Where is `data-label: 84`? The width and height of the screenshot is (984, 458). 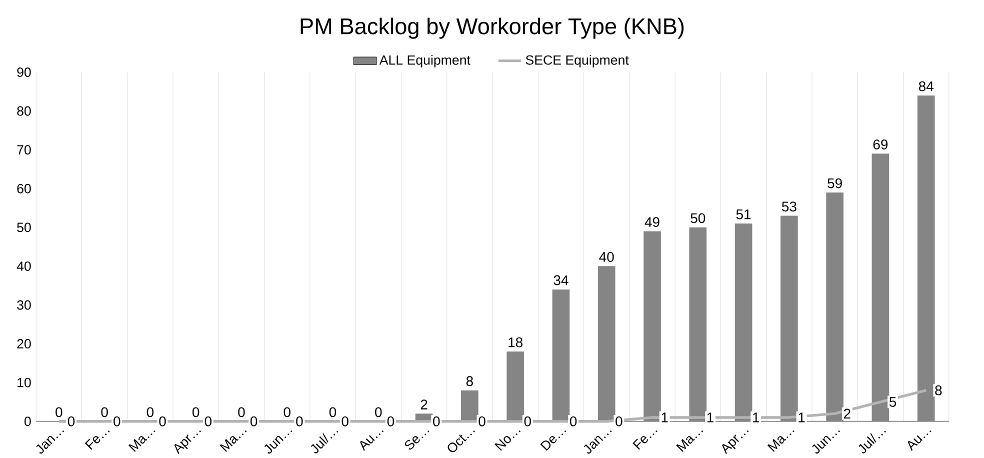
data-label: 84 is located at coordinates (926, 86).